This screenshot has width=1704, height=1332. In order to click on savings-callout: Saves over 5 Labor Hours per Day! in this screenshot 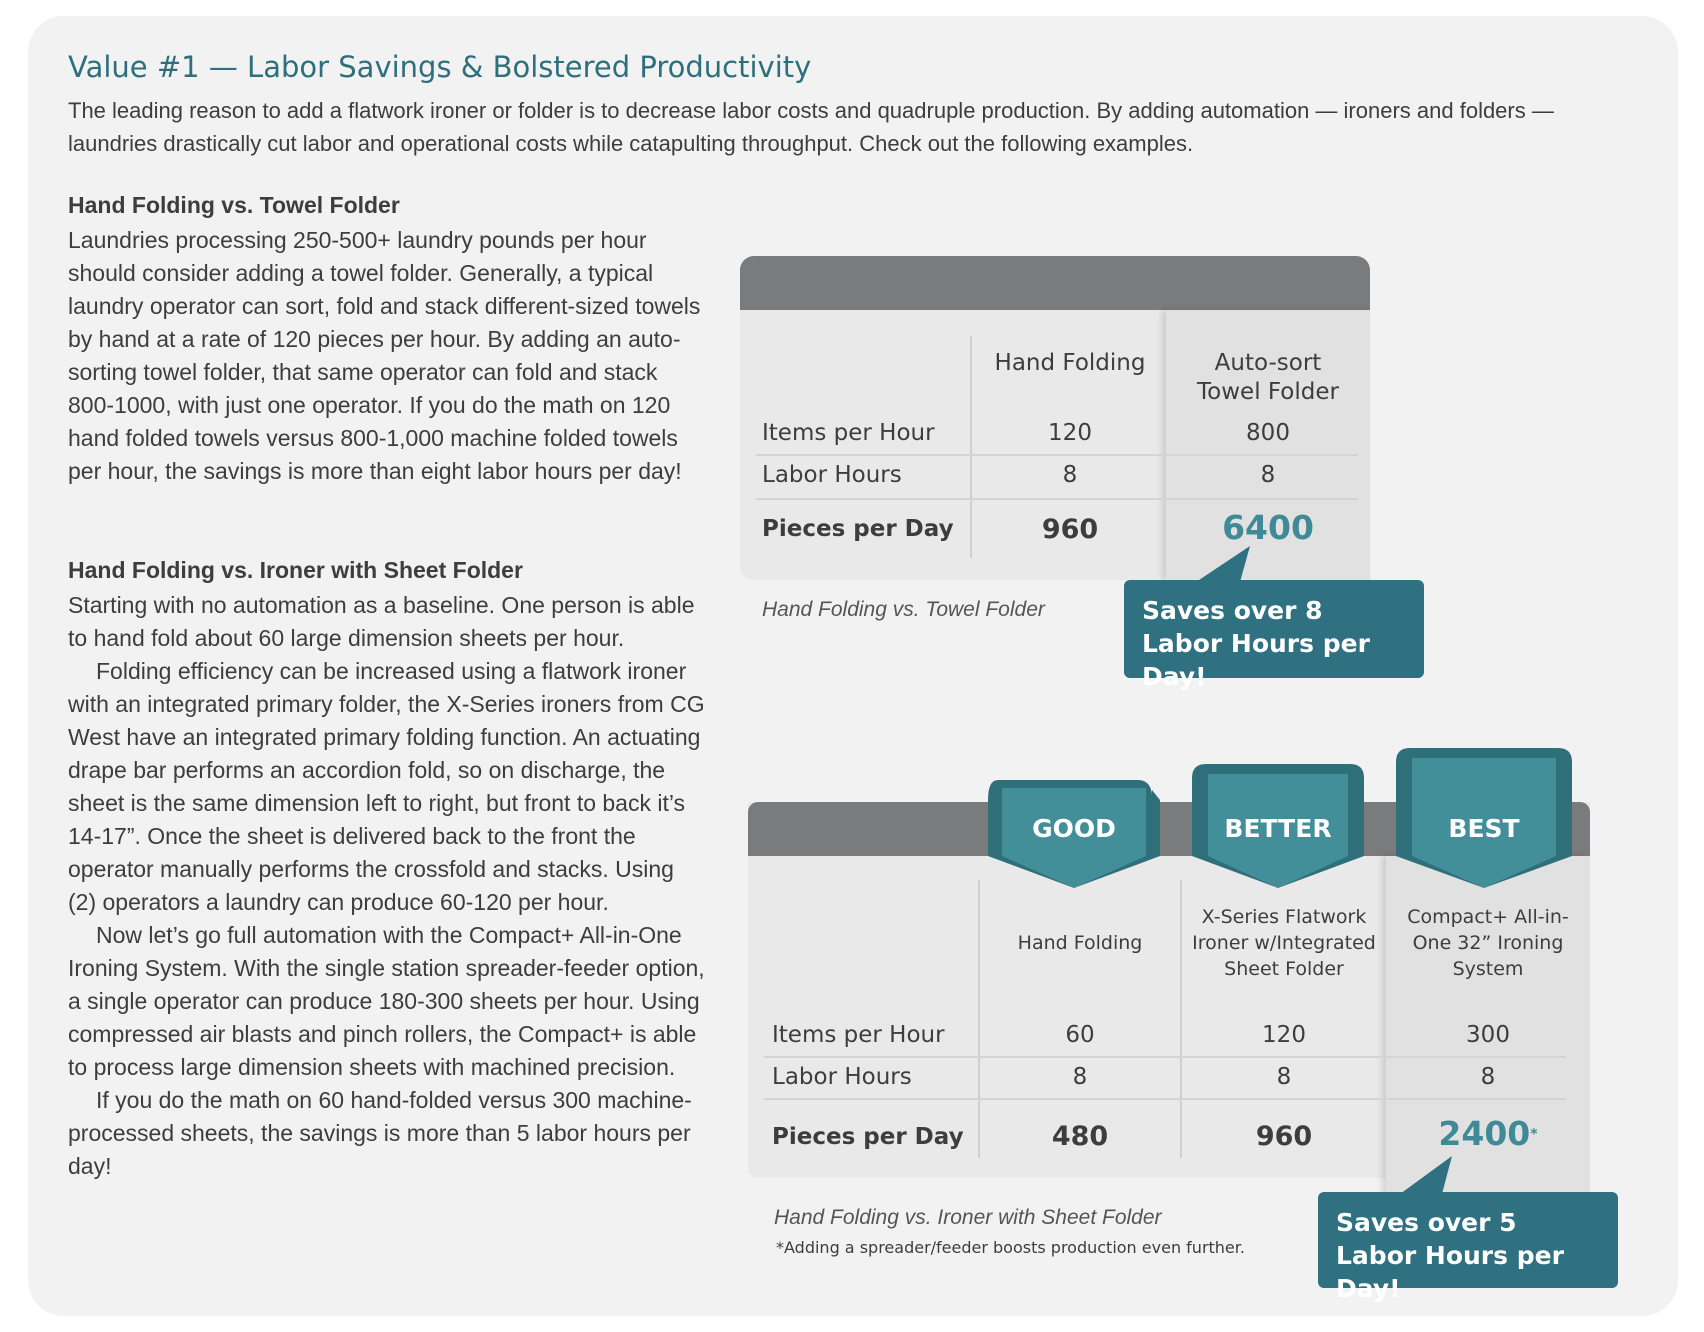, I will do `click(1468, 1247)`.